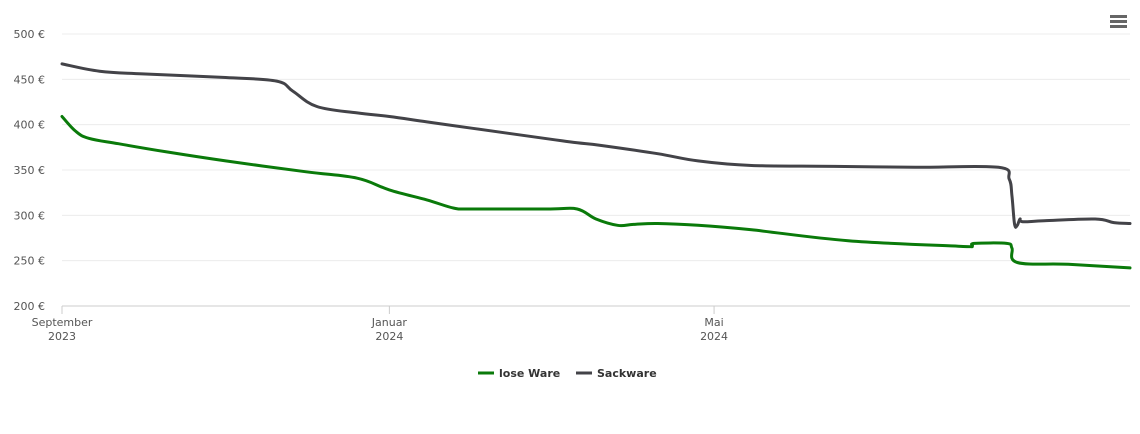 The height and width of the screenshot is (434, 1140). Describe the element at coordinates (30, 34) in the screenshot. I see `y-tick-label: 500 €` at that location.